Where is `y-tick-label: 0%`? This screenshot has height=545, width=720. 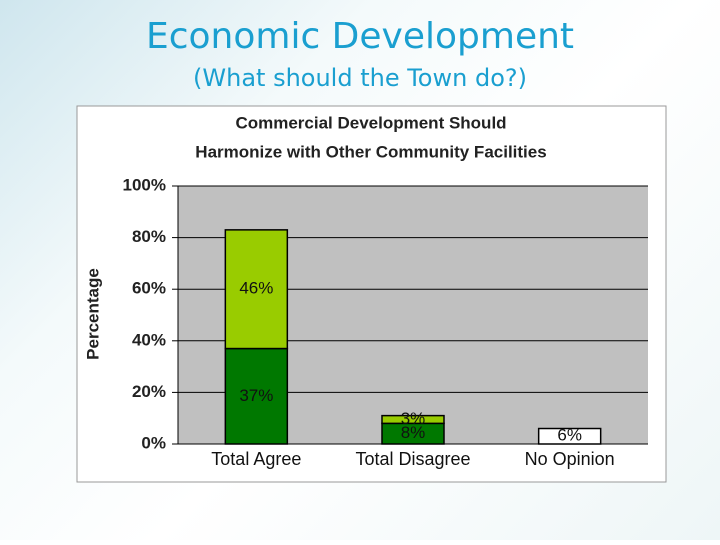 y-tick-label: 0% is located at coordinates (153, 442).